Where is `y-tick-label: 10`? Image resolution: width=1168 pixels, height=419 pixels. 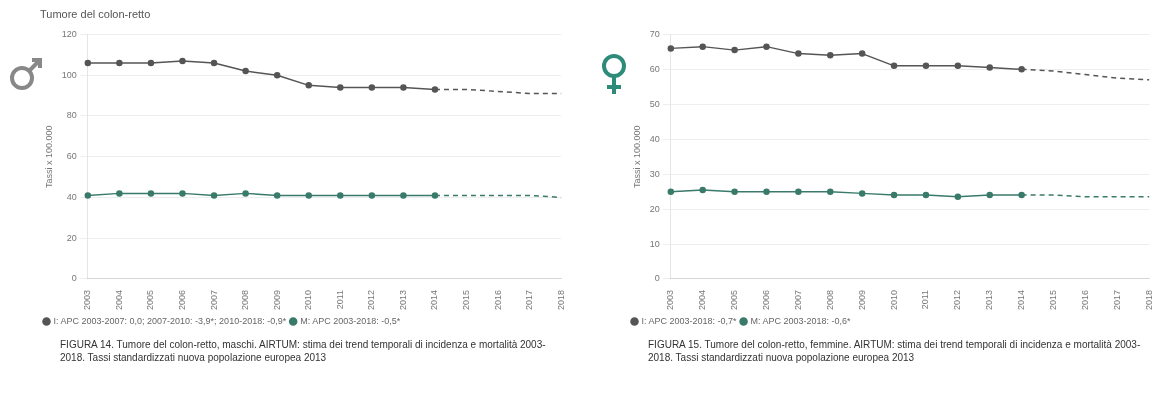 y-tick-label: 10 is located at coordinates (654, 243).